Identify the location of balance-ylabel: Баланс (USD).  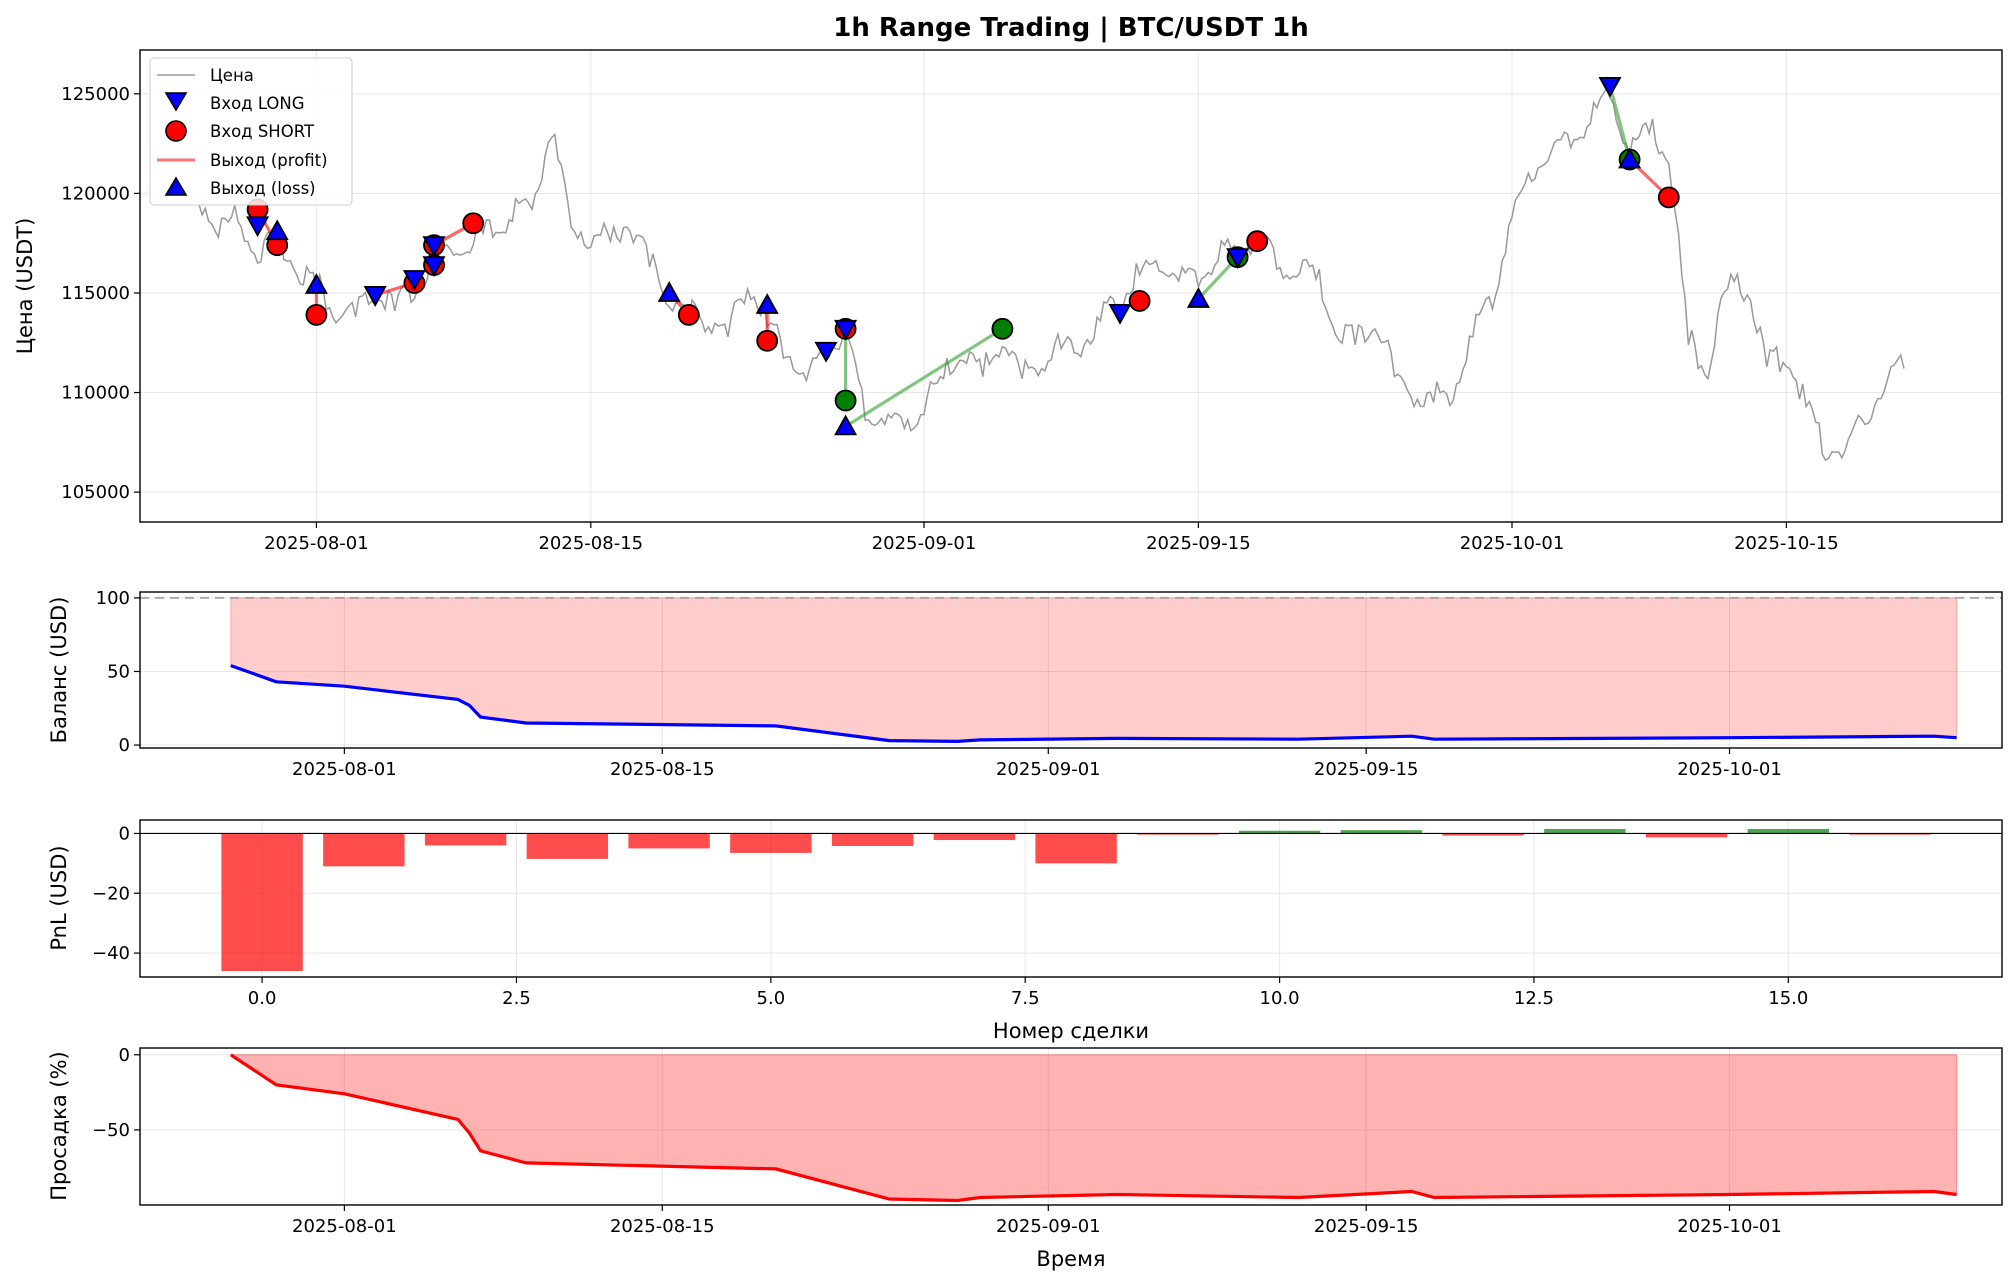
(59, 670).